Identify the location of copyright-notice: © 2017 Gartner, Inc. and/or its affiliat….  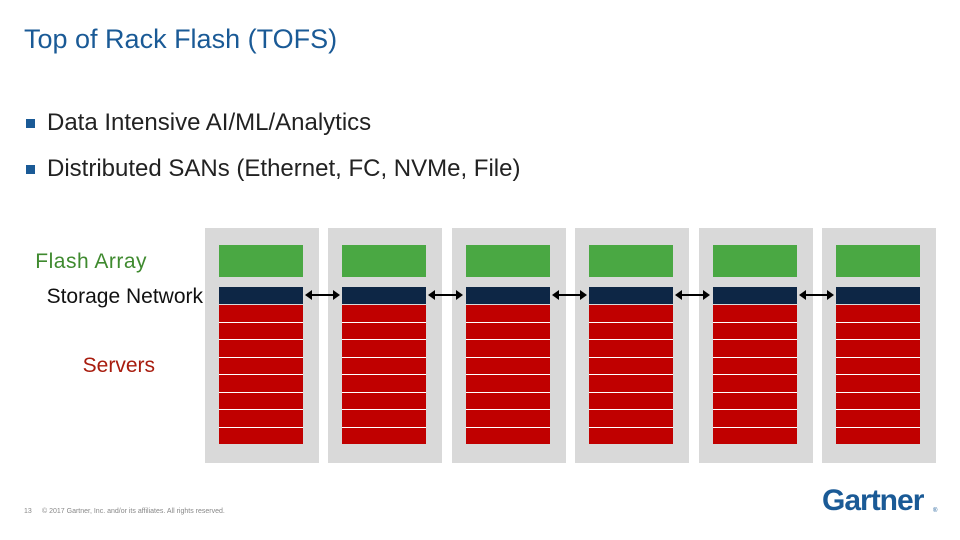
(133, 511).